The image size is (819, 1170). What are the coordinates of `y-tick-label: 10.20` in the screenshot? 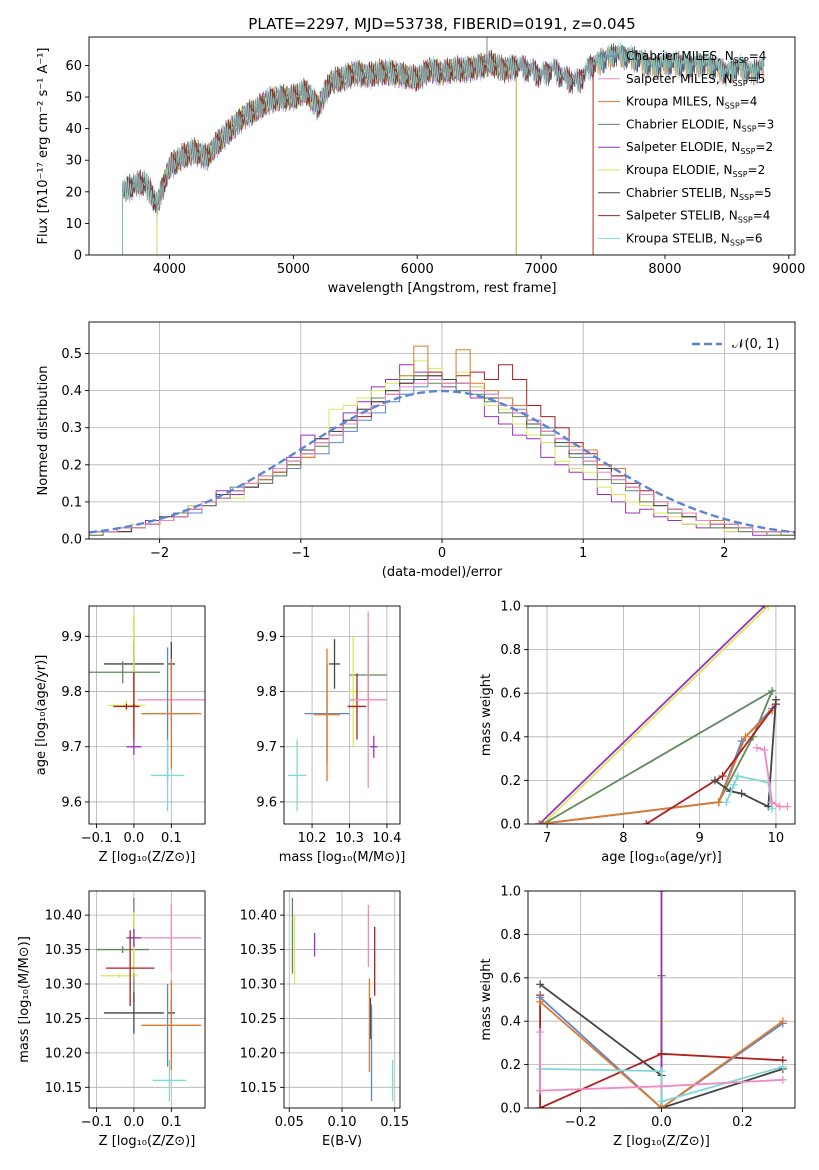 It's located at (63, 1053).